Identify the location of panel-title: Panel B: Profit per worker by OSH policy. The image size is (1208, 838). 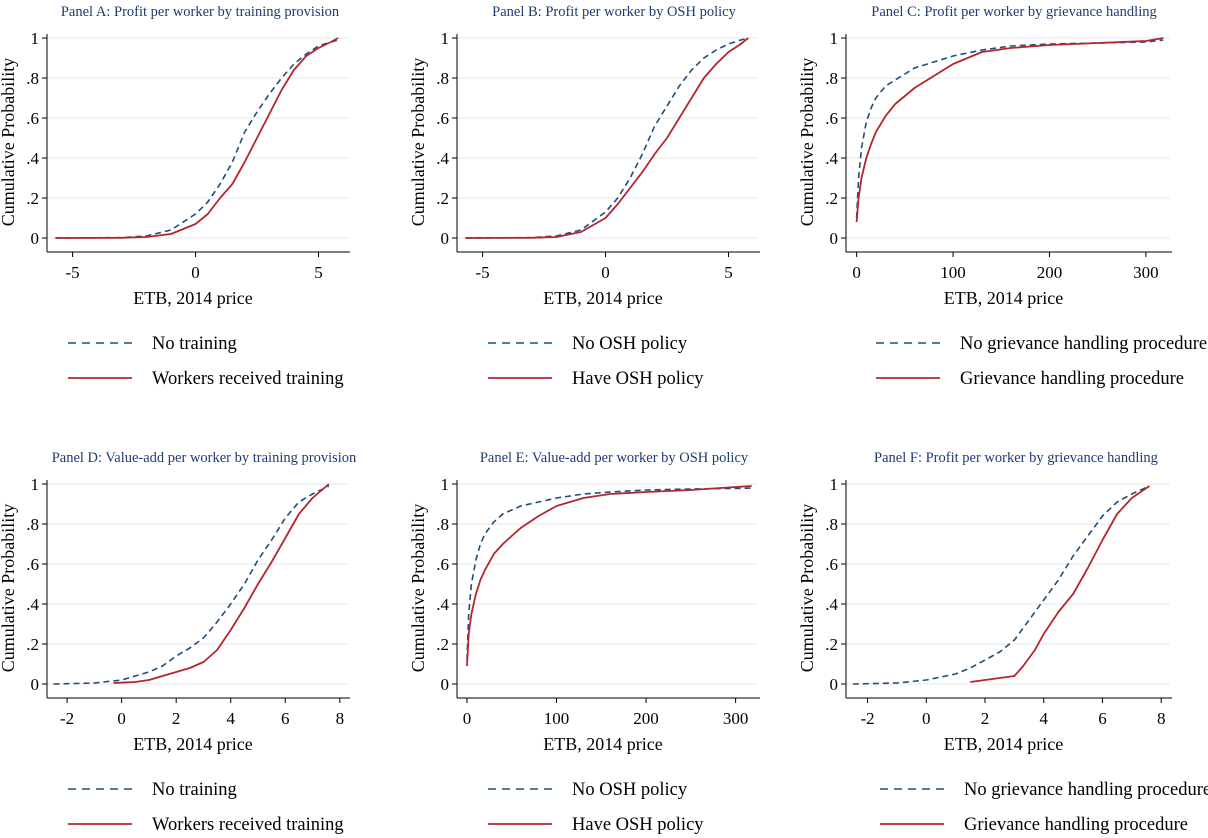
(614, 12).